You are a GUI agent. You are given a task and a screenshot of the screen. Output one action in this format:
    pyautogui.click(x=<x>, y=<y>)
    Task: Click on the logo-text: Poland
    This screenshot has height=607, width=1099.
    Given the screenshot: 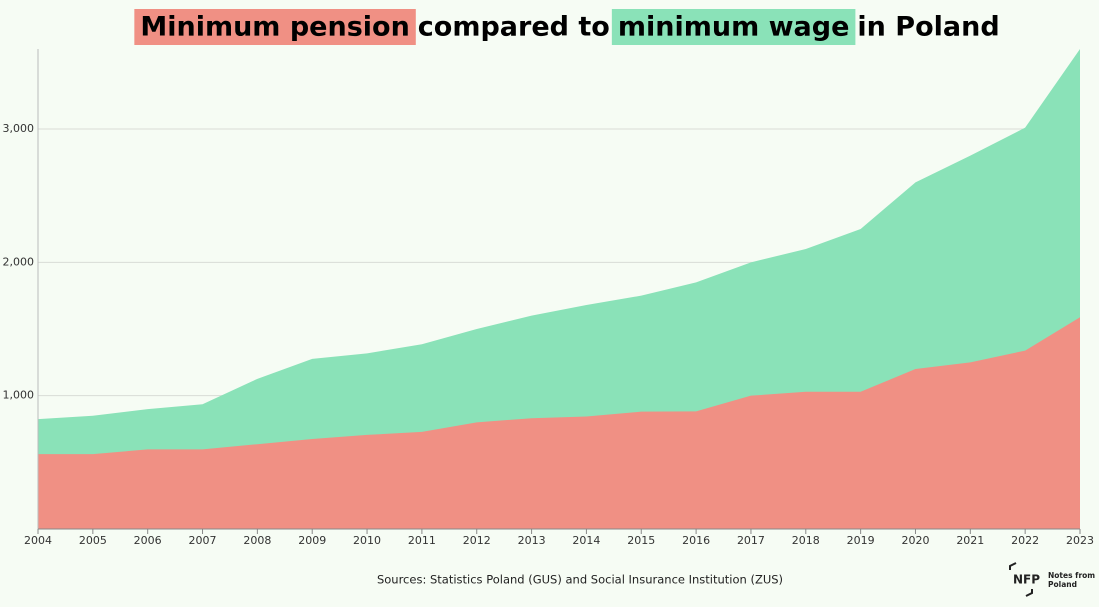 What is the action you would take?
    pyautogui.click(x=1062, y=584)
    